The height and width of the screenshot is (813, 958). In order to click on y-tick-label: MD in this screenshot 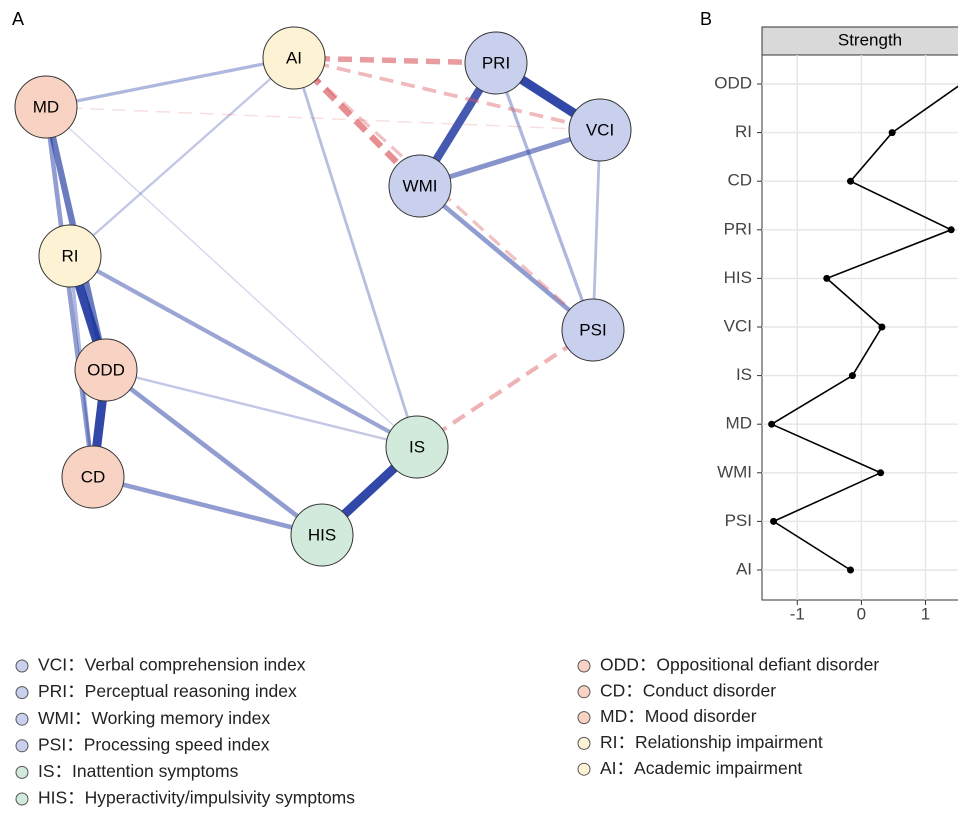, I will do `click(739, 423)`.